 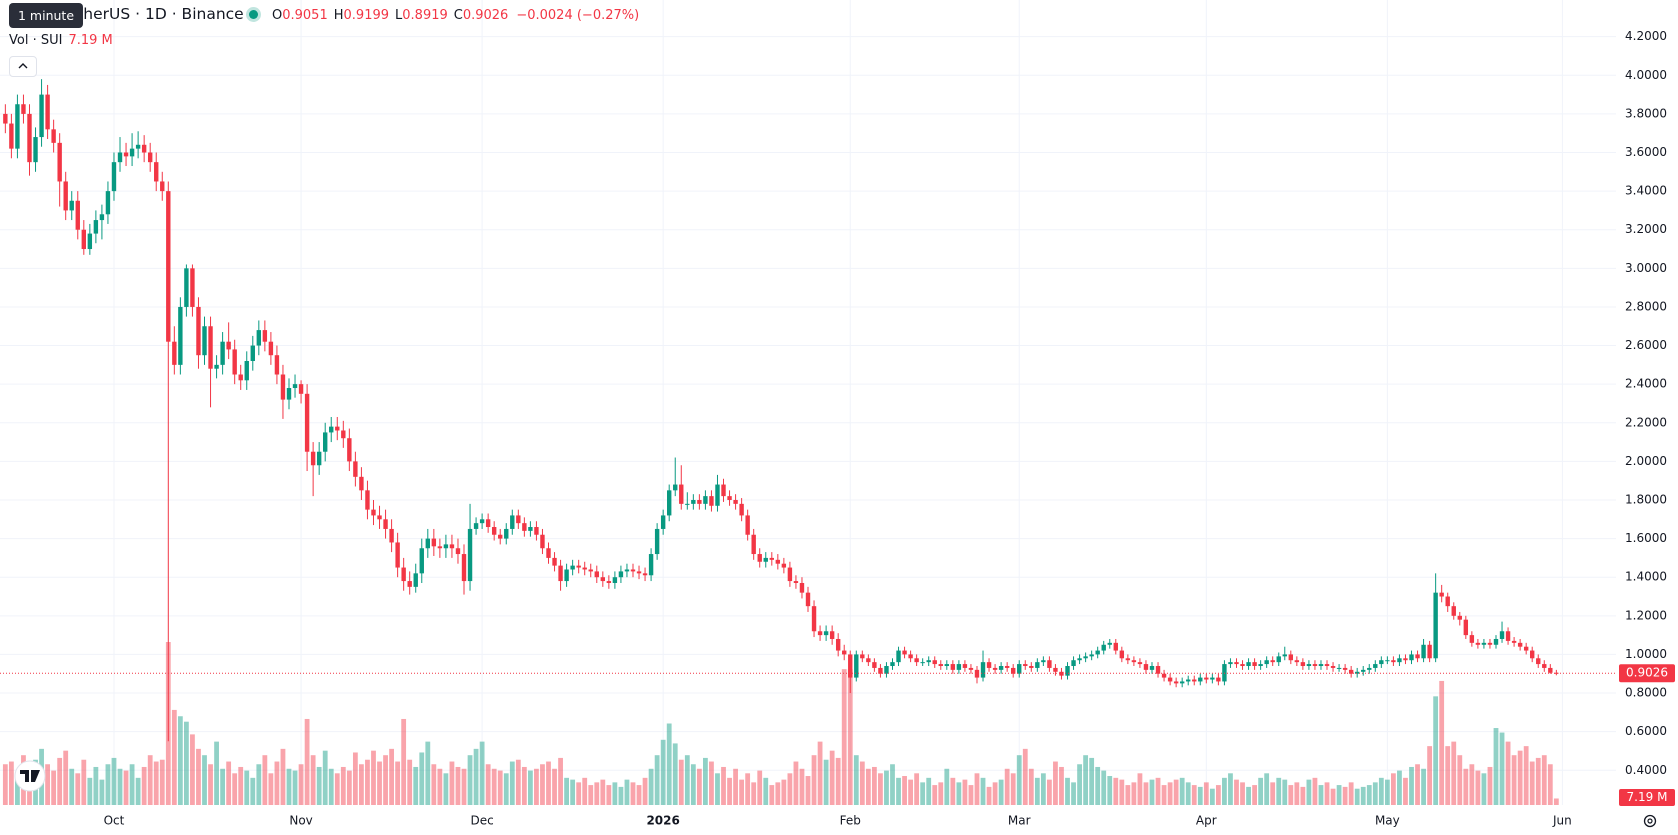 What do you see at coordinates (253, 14) in the screenshot?
I see `status-dot` at bounding box center [253, 14].